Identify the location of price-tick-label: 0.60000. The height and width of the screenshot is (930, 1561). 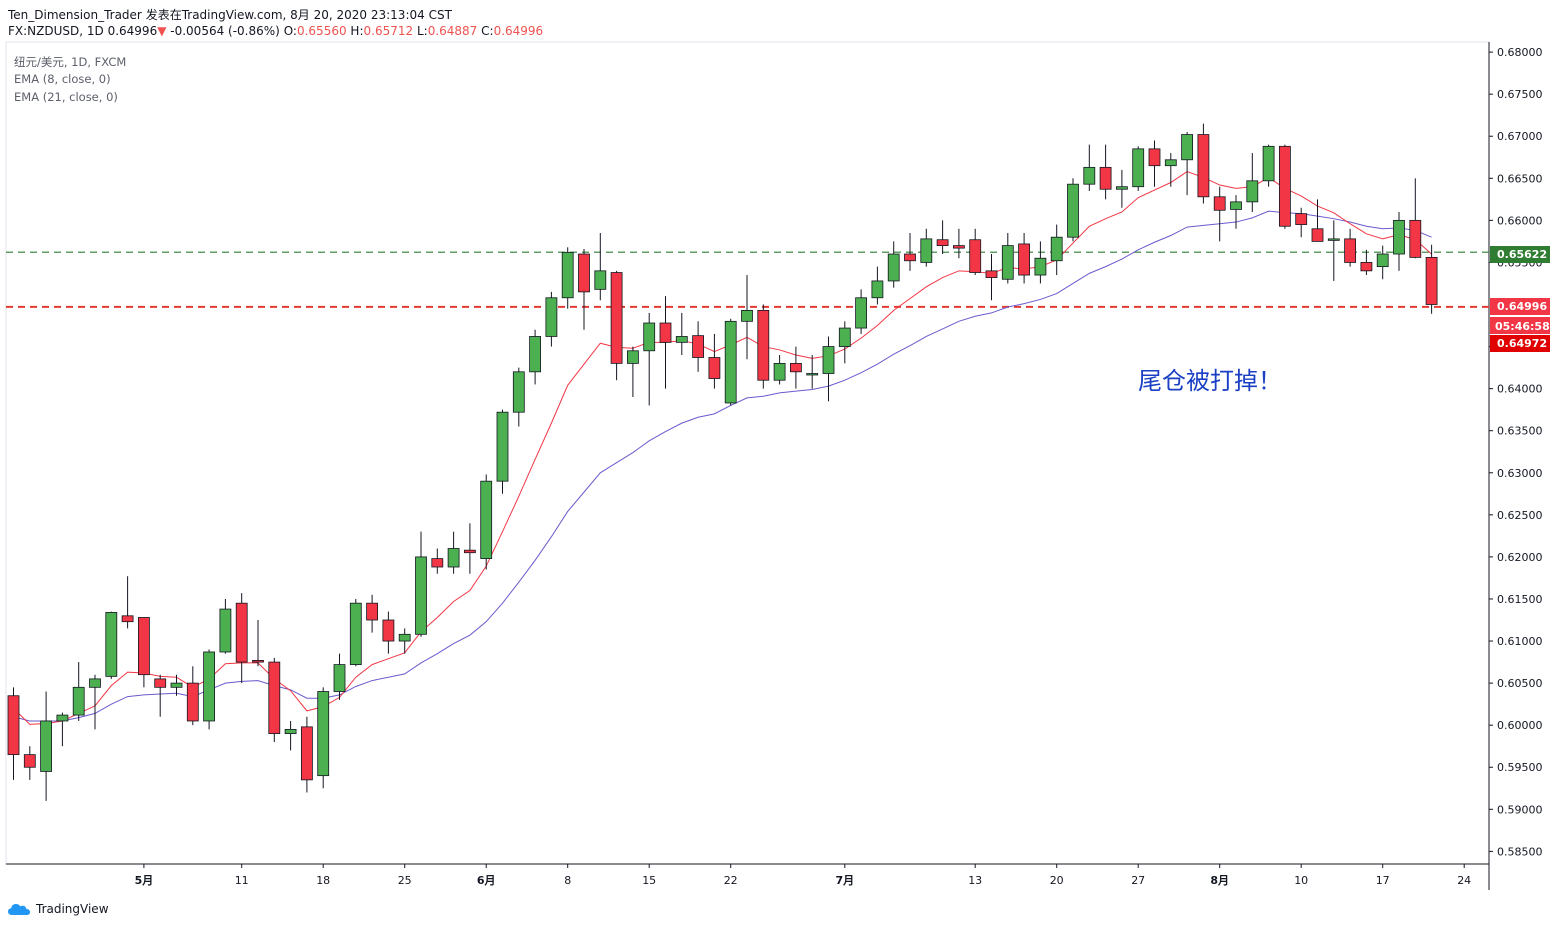
(1520, 725).